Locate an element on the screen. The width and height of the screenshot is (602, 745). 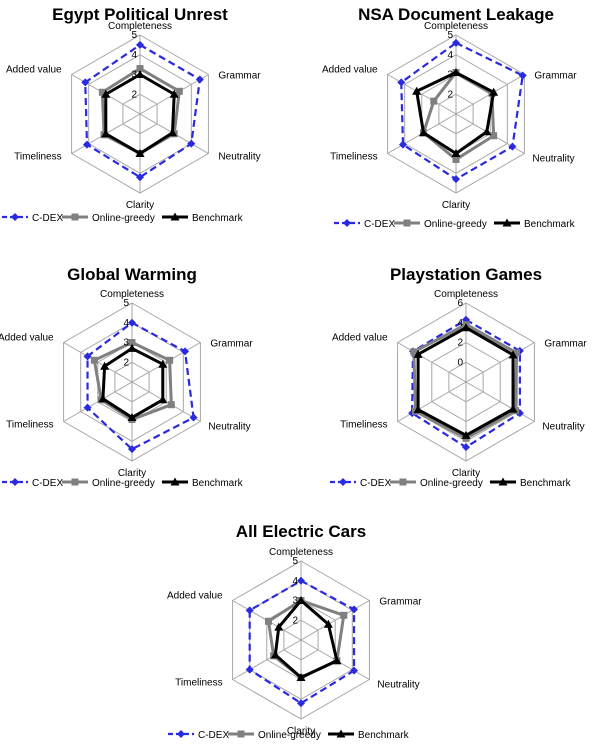
chart-2-legend-label: C-DEX is located at coordinates (379, 224).